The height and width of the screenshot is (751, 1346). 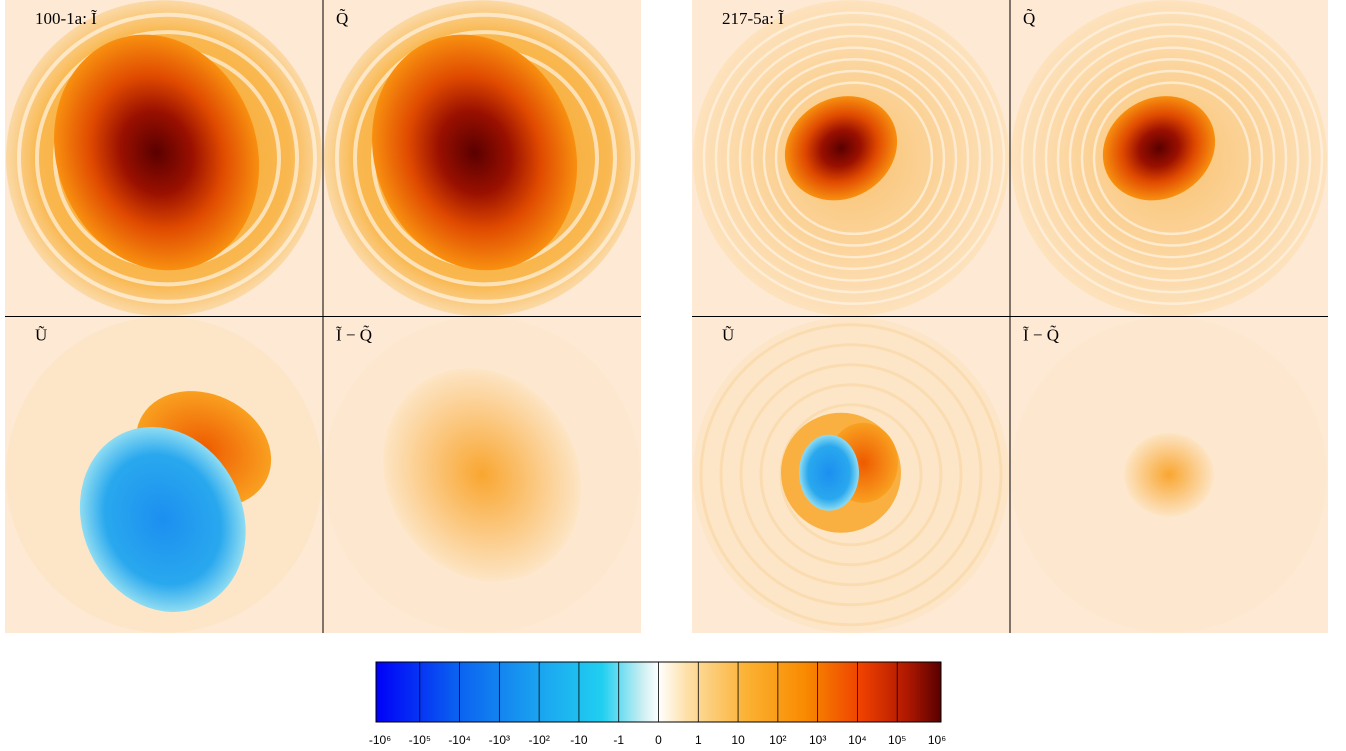 I want to click on colorbar-tick-label: 10⁶, so click(x=937, y=740).